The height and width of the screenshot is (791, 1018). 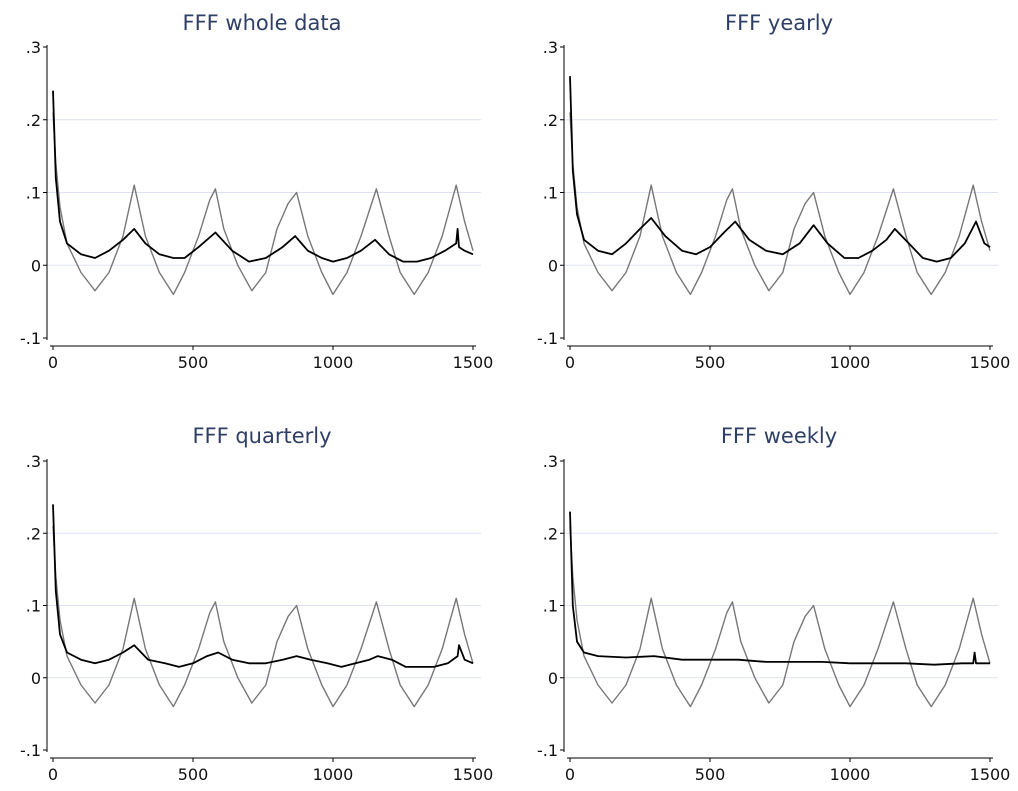 I want to click on panel-title: FFF weekly, so click(x=779, y=436).